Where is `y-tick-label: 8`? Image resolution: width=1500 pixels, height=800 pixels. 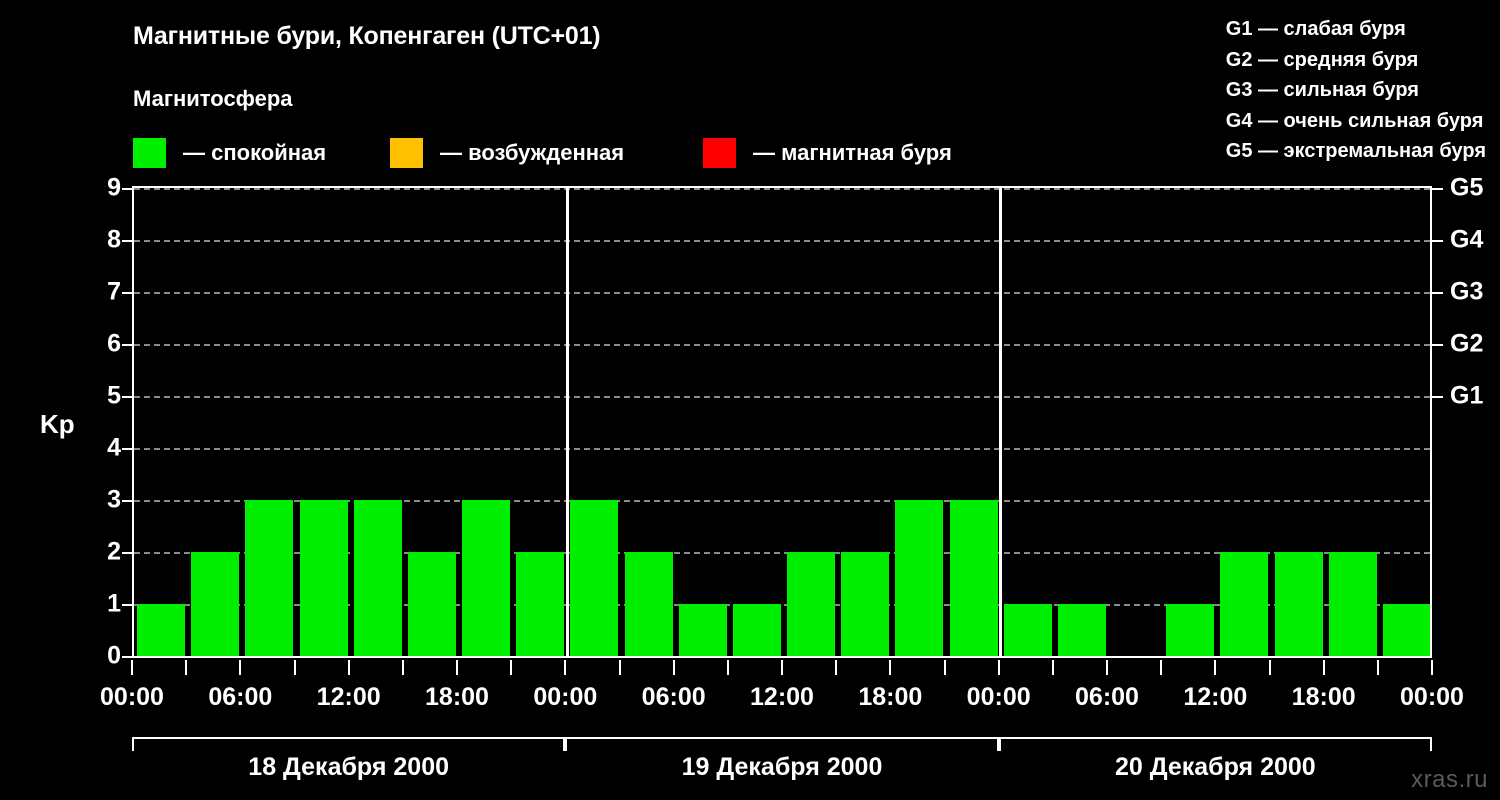 y-tick-label: 8 is located at coordinates (114, 239).